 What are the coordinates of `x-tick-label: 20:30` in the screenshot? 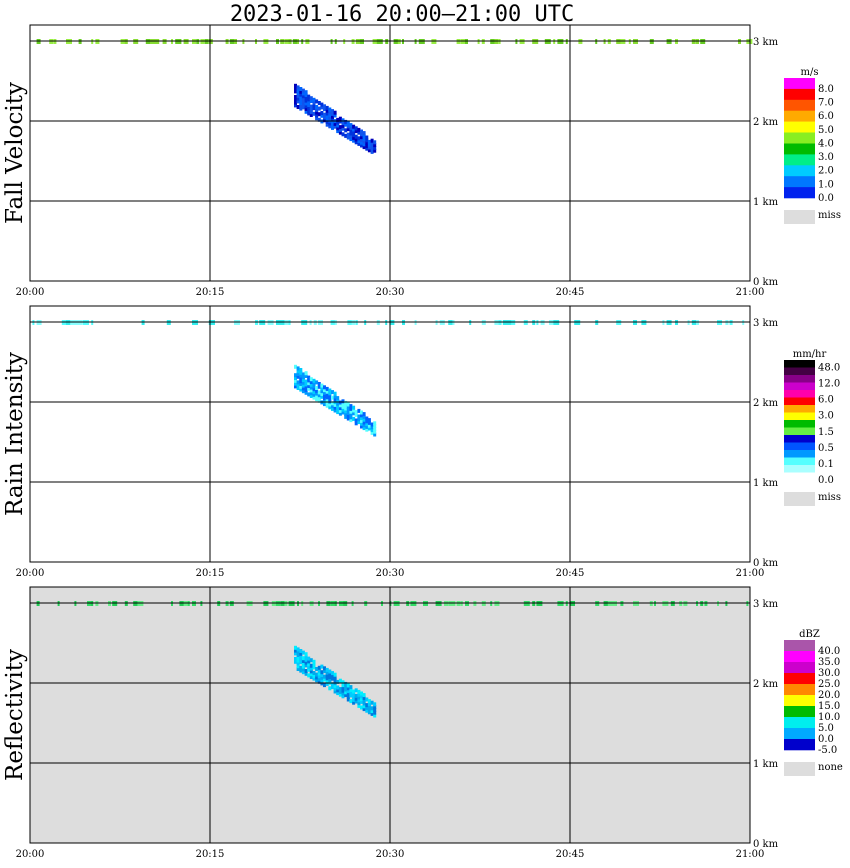 It's located at (390, 573).